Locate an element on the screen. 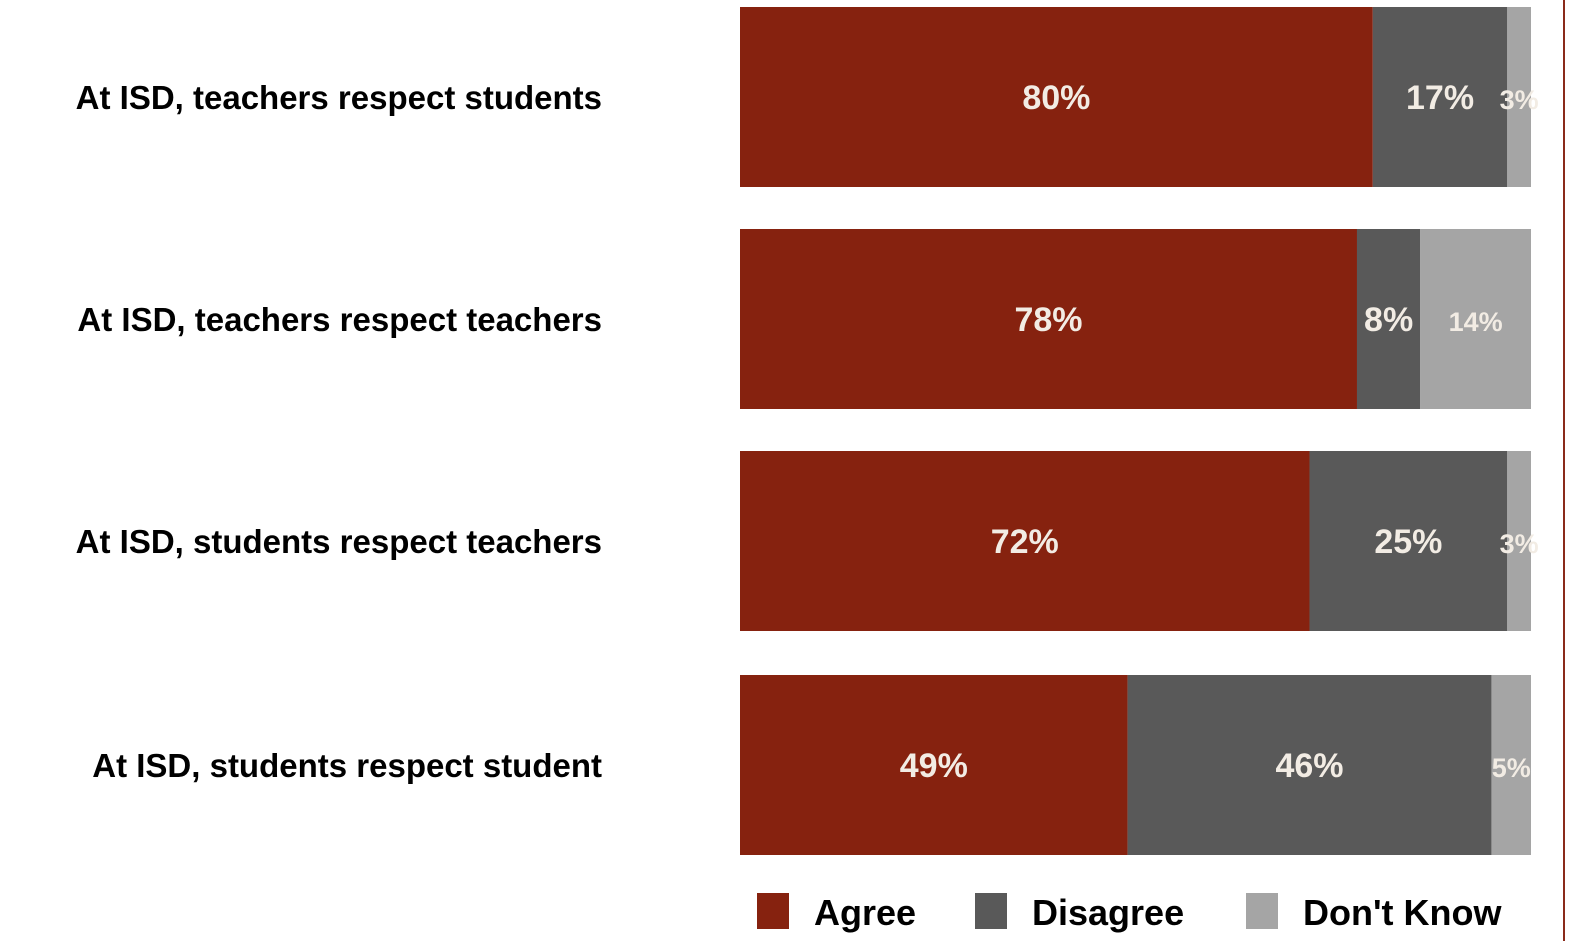  data-label: 5% is located at coordinates (1511, 768).